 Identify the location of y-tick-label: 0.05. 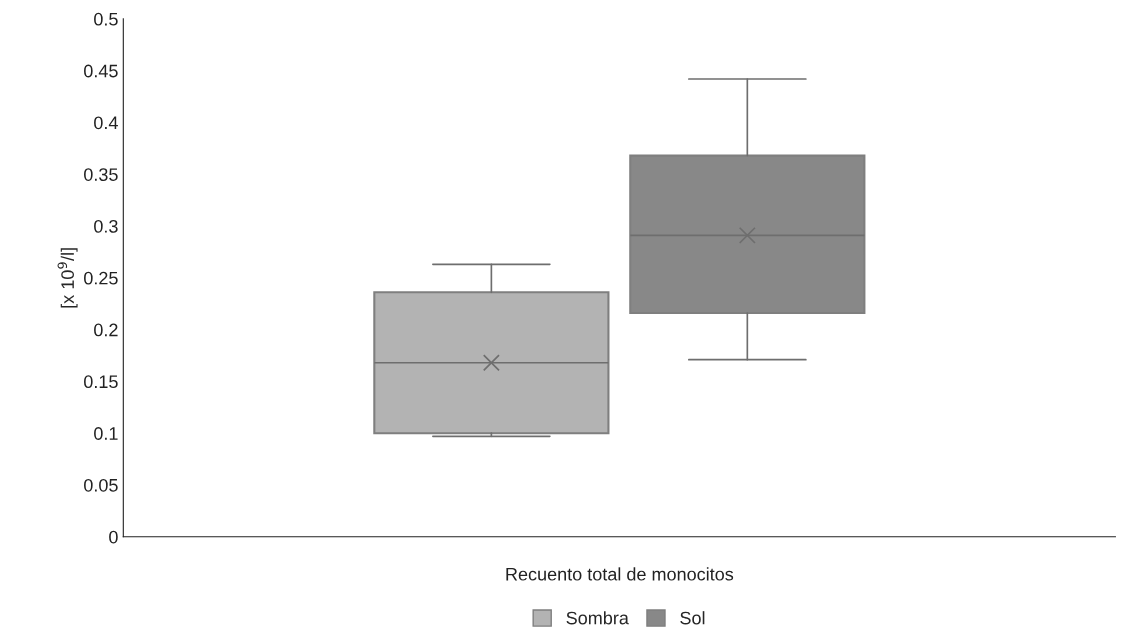
(101, 485).